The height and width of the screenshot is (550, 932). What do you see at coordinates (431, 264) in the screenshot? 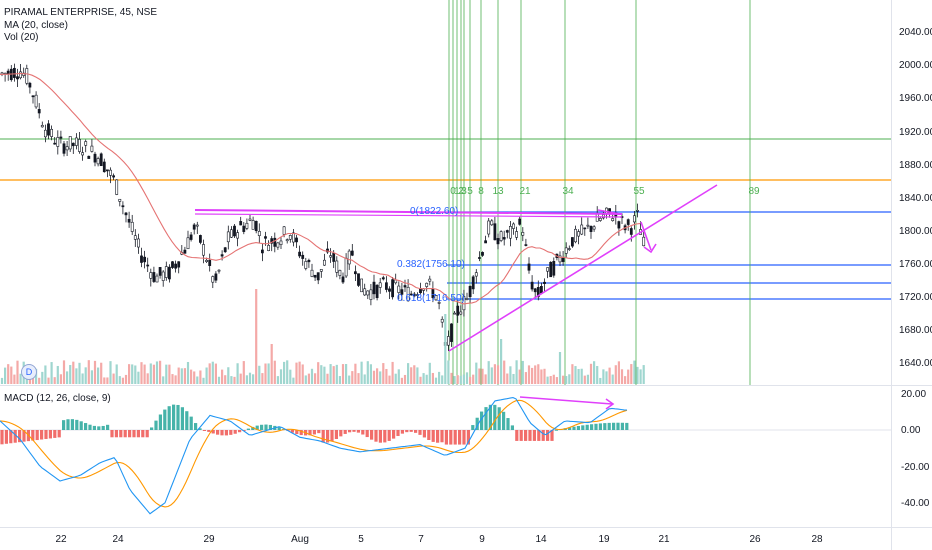
I see `fib-level-label: 0.382(1756.10)` at bounding box center [431, 264].